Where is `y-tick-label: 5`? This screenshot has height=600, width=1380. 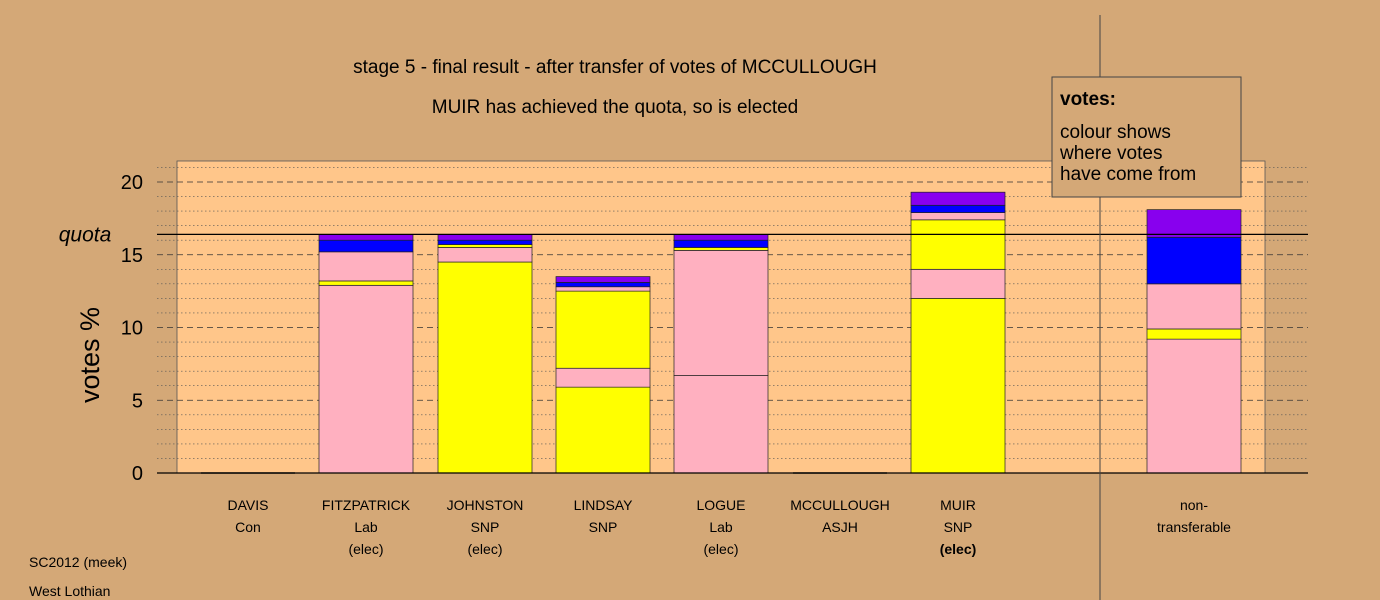 y-tick-label: 5 is located at coordinates (137, 401).